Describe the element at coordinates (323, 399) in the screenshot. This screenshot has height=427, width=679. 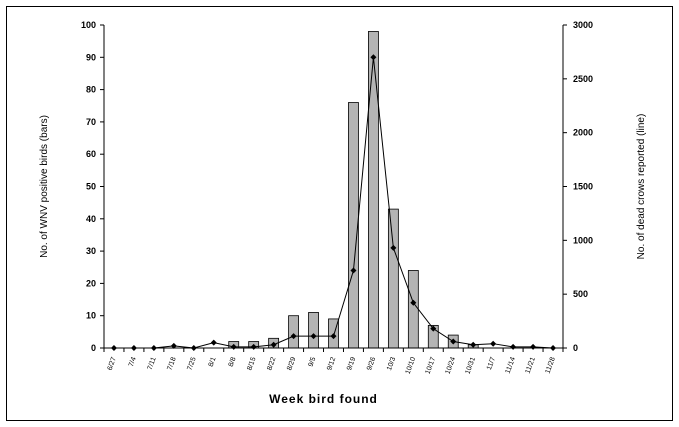
I see `x-axis-title: Week bird found` at that location.